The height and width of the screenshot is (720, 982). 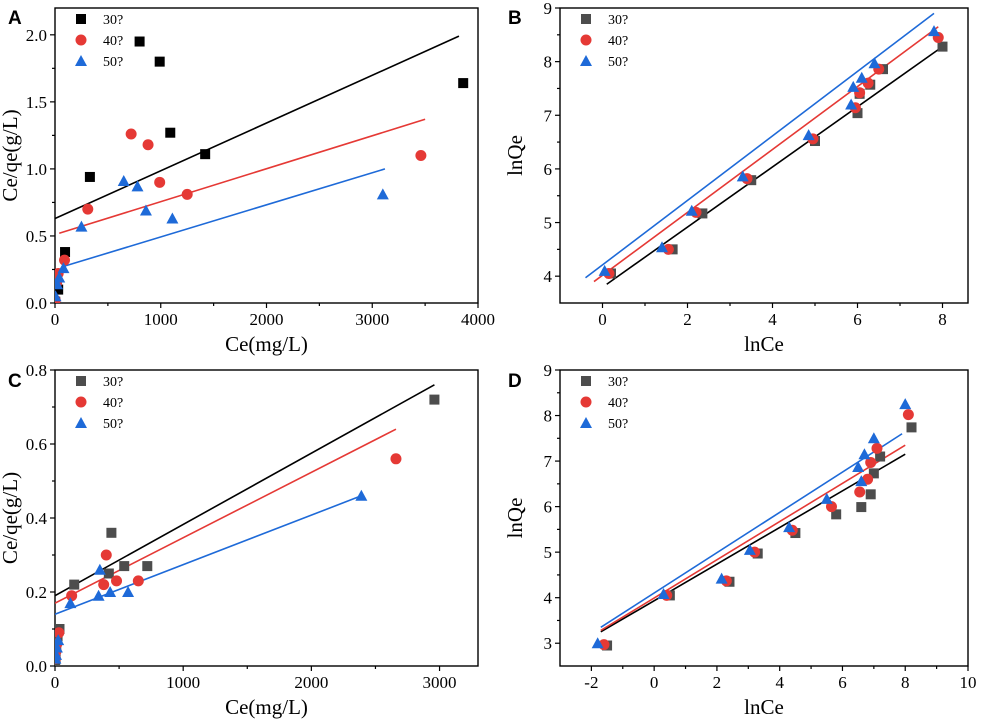 What do you see at coordinates (548, 643) in the screenshot?
I see `y-tick-label: 3` at bounding box center [548, 643].